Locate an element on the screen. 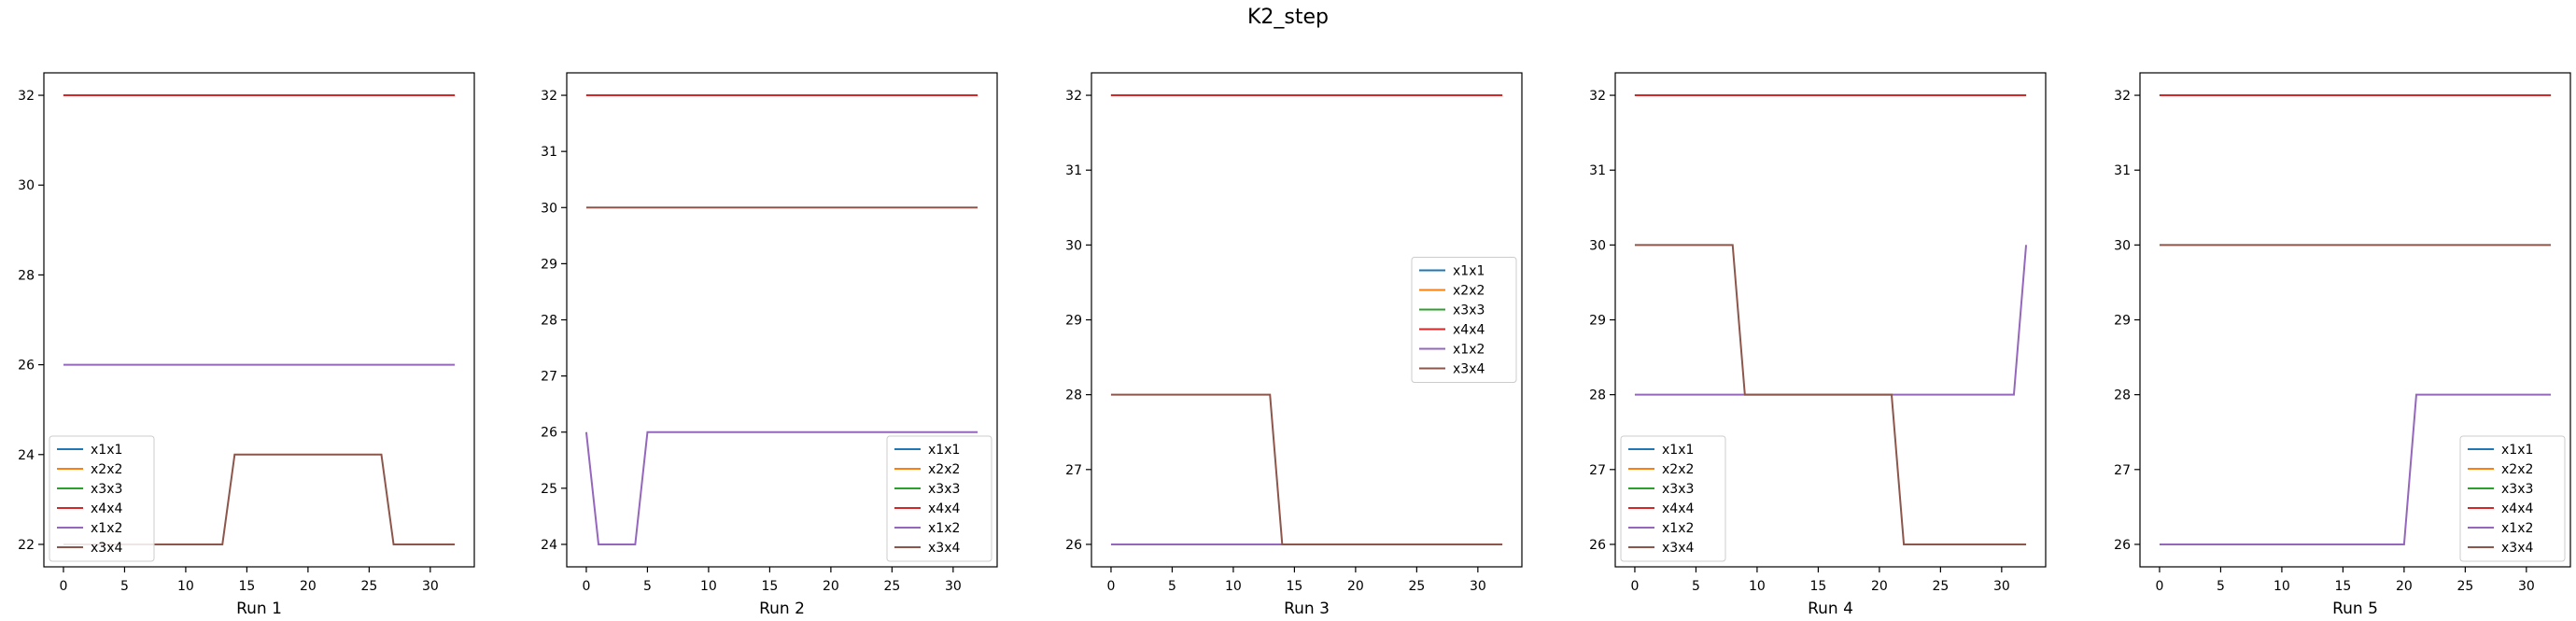 The height and width of the screenshot is (621, 2576). y-tick-label: 22 is located at coordinates (27, 545).